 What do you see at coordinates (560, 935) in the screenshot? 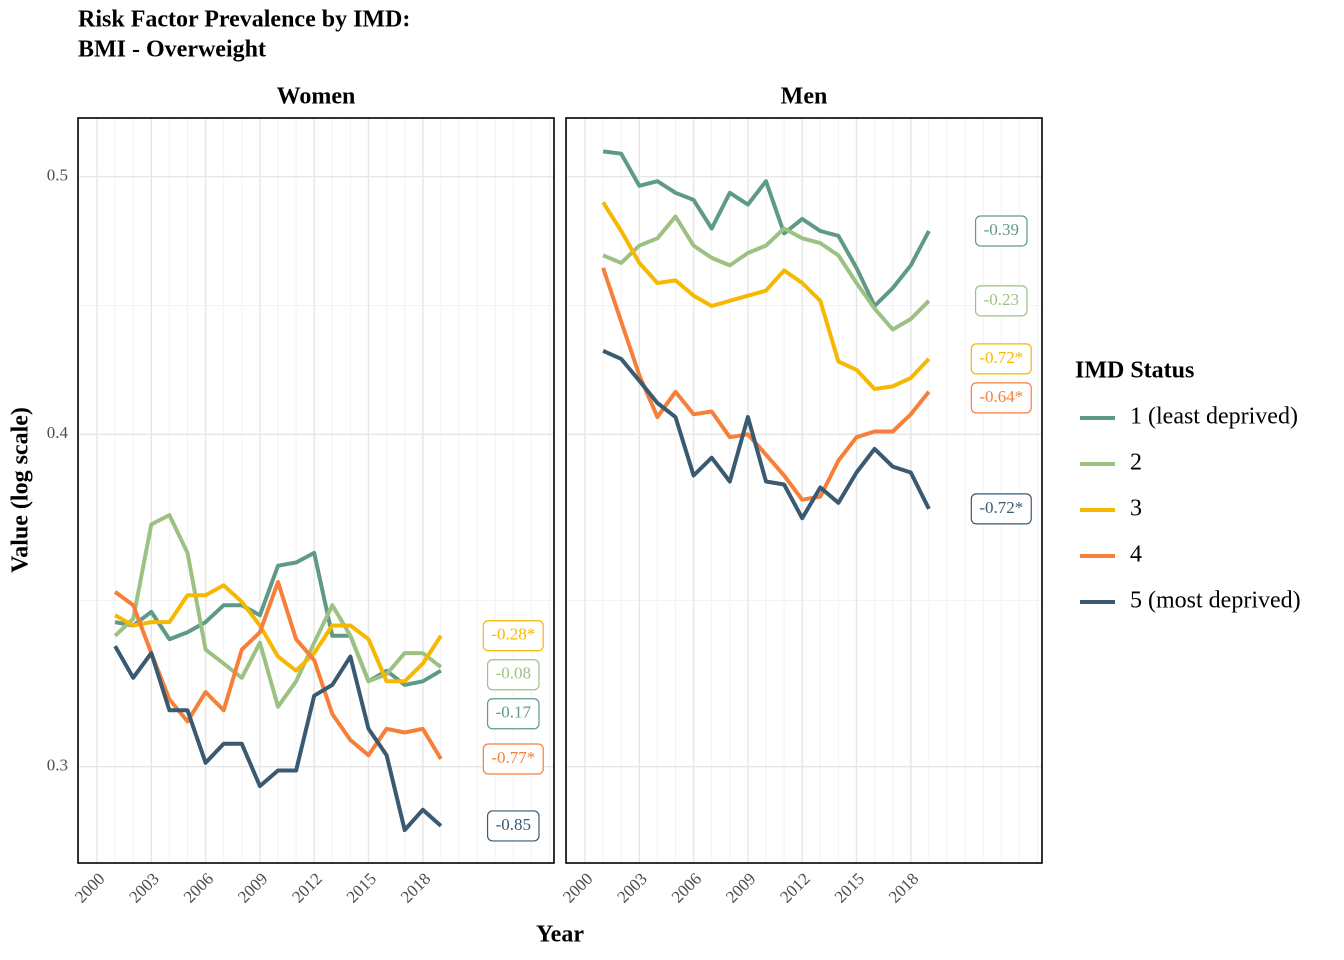
I see `x-axis-label: Year` at bounding box center [560, 935].